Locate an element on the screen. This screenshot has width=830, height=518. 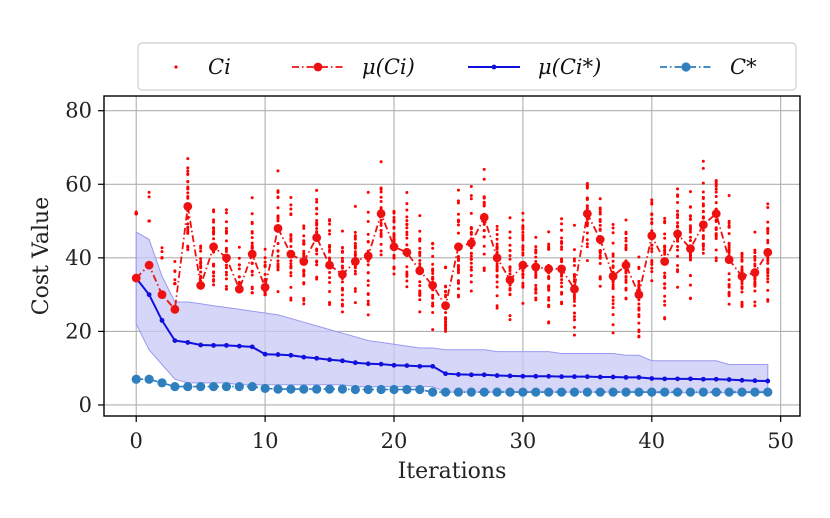
legend-marker is located at coordinates (494, 67).